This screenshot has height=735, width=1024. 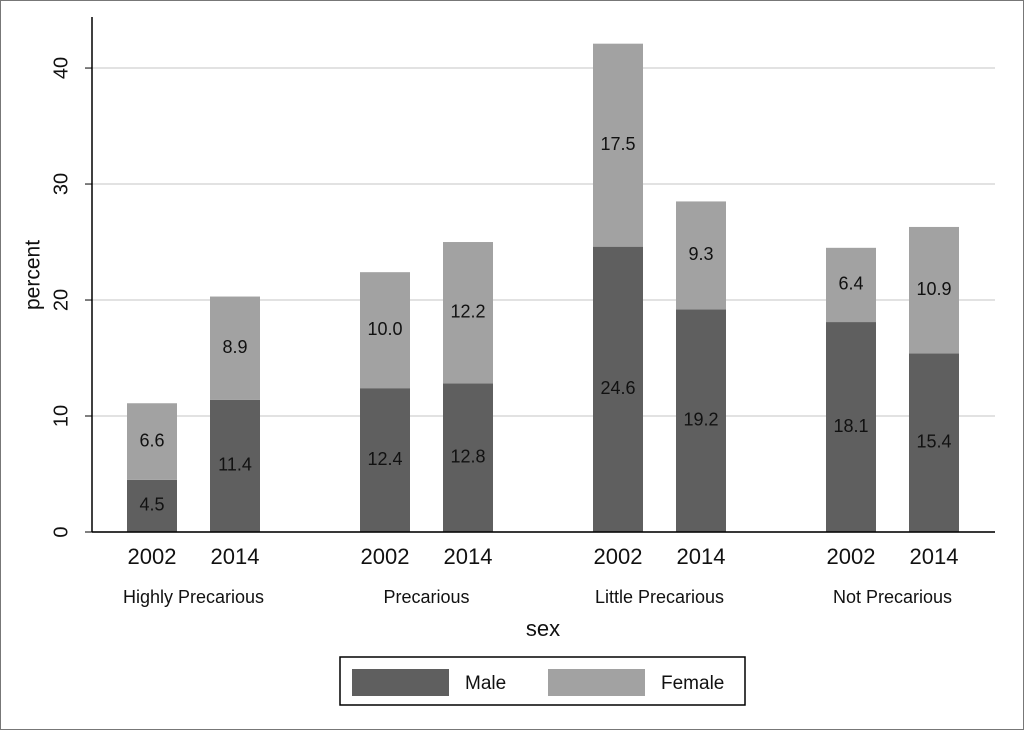 What do you see at coordinates (61, 184) in the screenshot?
I see `y-tick-label: 30` at bounding box center [61, 184].